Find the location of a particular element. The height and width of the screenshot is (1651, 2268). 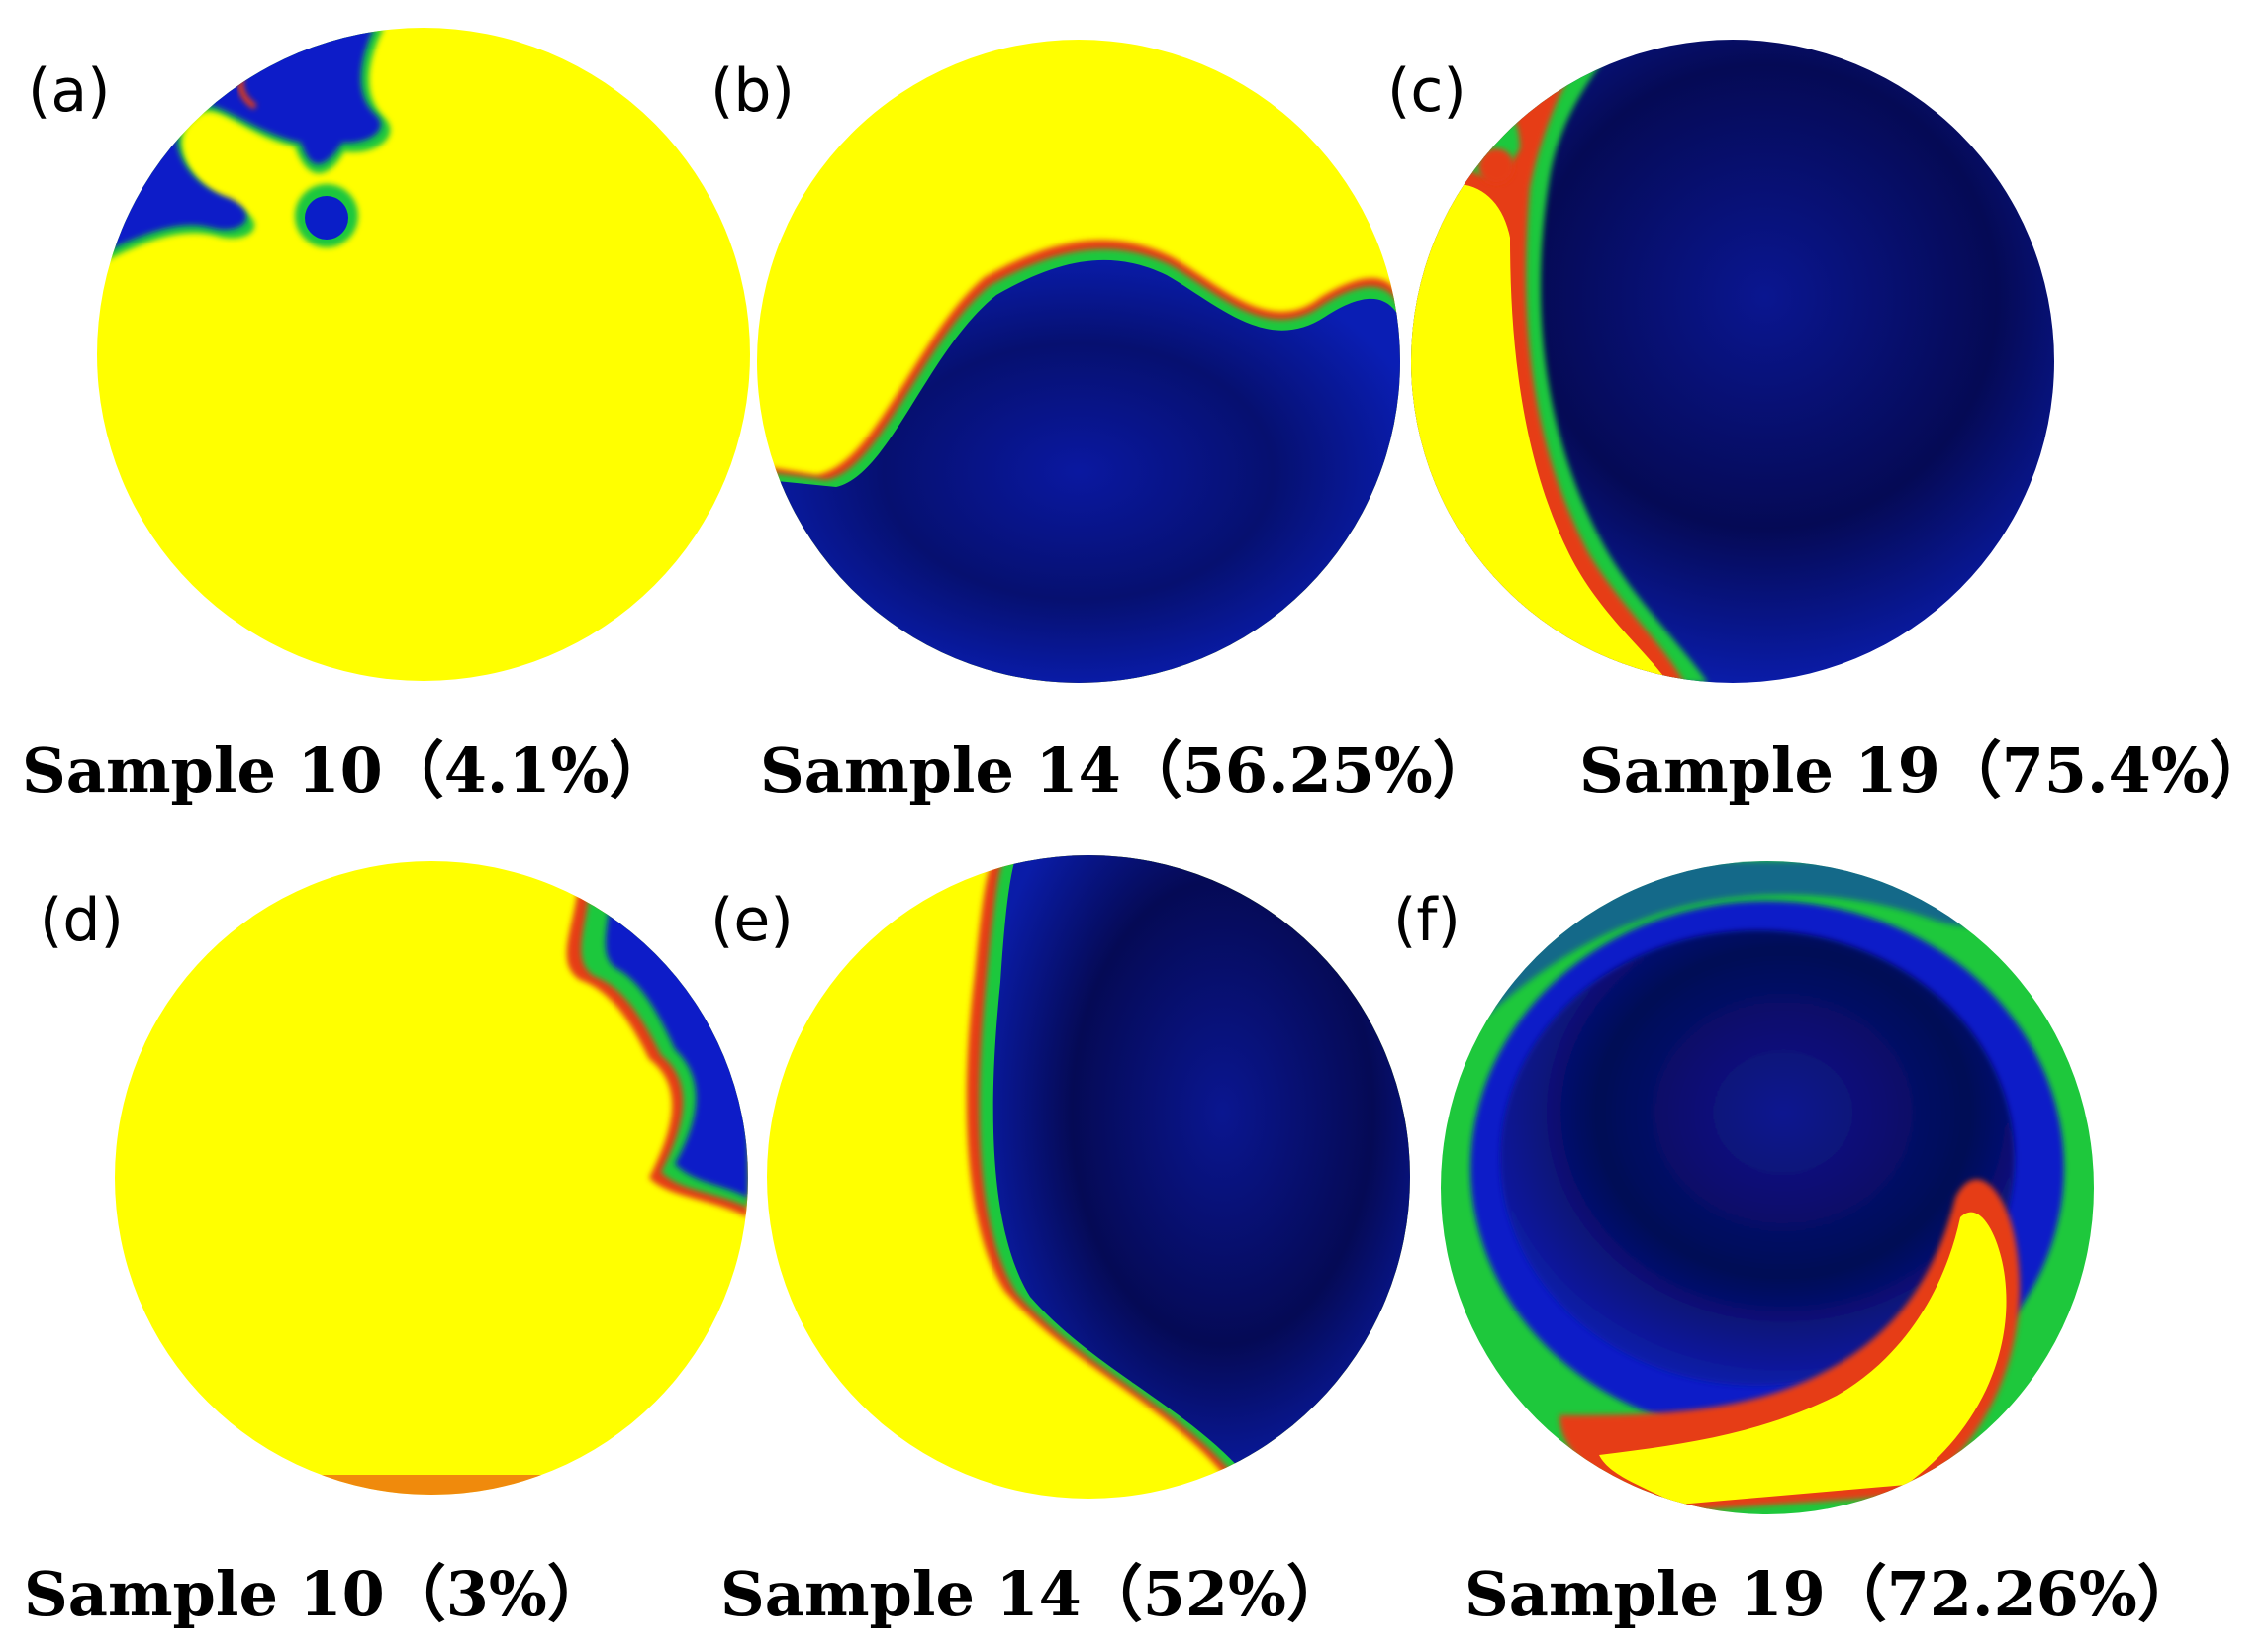

panel-label-e: (e) is located at coordinates (752, 920).